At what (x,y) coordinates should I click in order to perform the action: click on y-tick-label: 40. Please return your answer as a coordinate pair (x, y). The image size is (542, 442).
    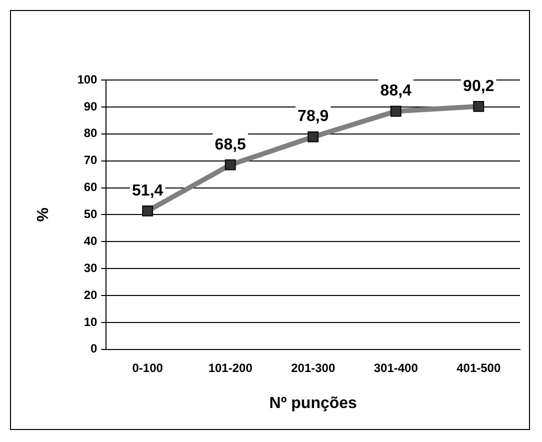
    Looking at the image, I should click on (91, 241).